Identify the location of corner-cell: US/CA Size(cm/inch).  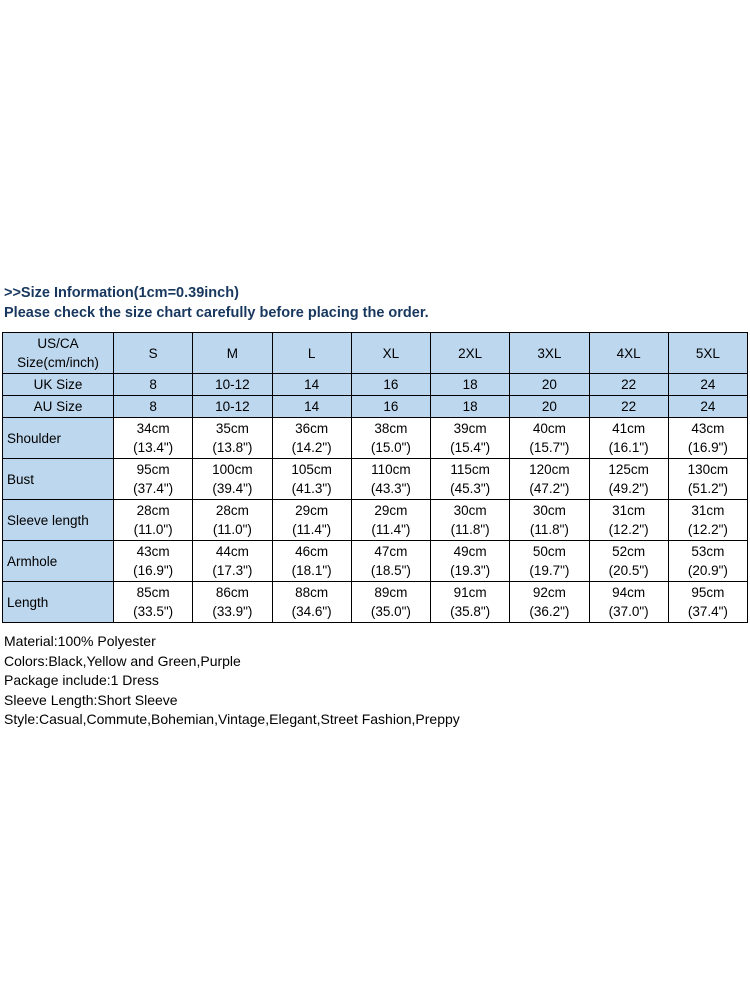
(58, 353).